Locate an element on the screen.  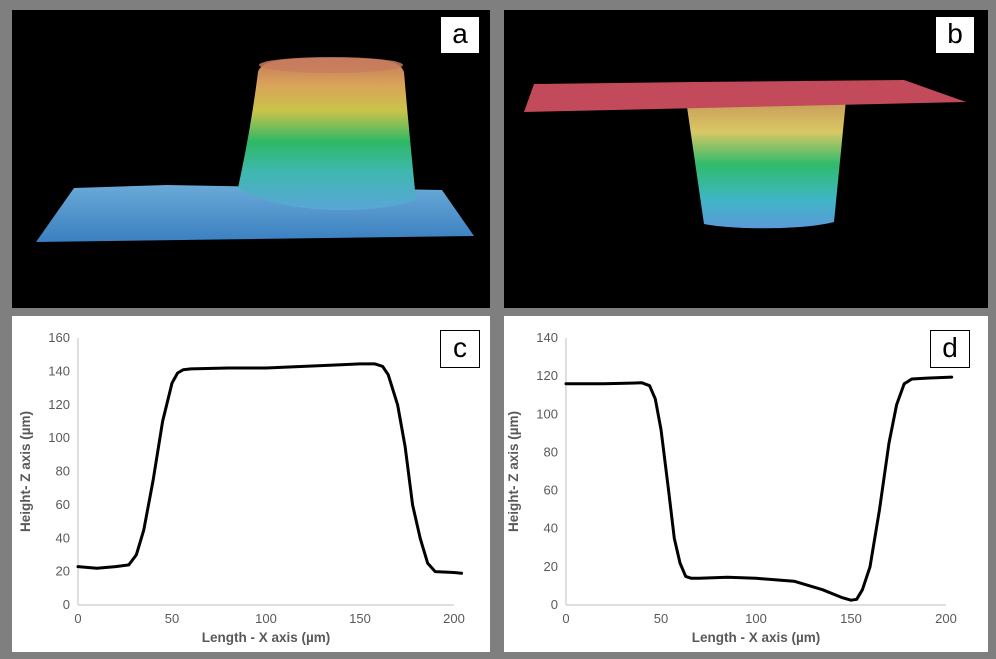
pillar-body is located at coordinates (327, 134).